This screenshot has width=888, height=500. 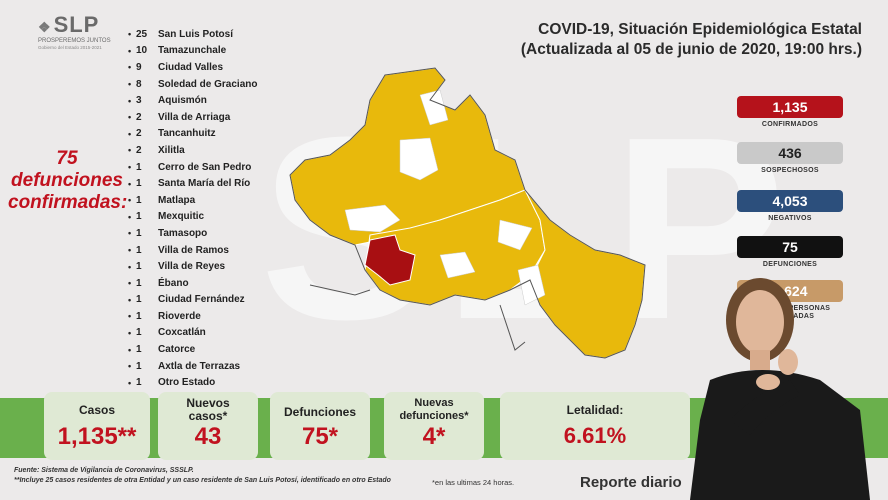 What do you see at coordinates (208, 426) in the screenshot?
I see `new-cases-card: Nuevos casos* 43` at bounding box center [208, 426].